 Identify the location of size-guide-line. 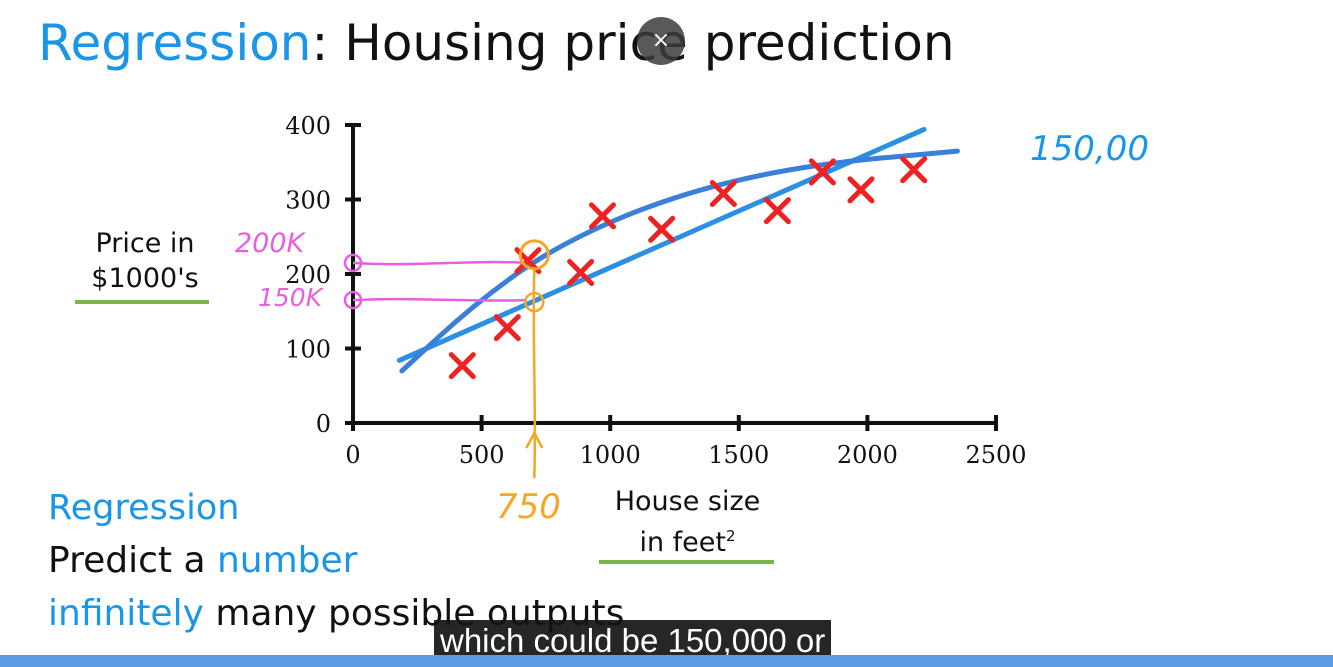
(534, 373).